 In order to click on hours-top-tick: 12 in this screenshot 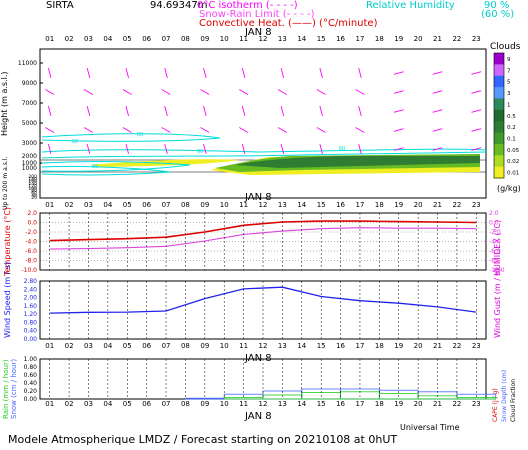, I will do `click(263, 39)`.